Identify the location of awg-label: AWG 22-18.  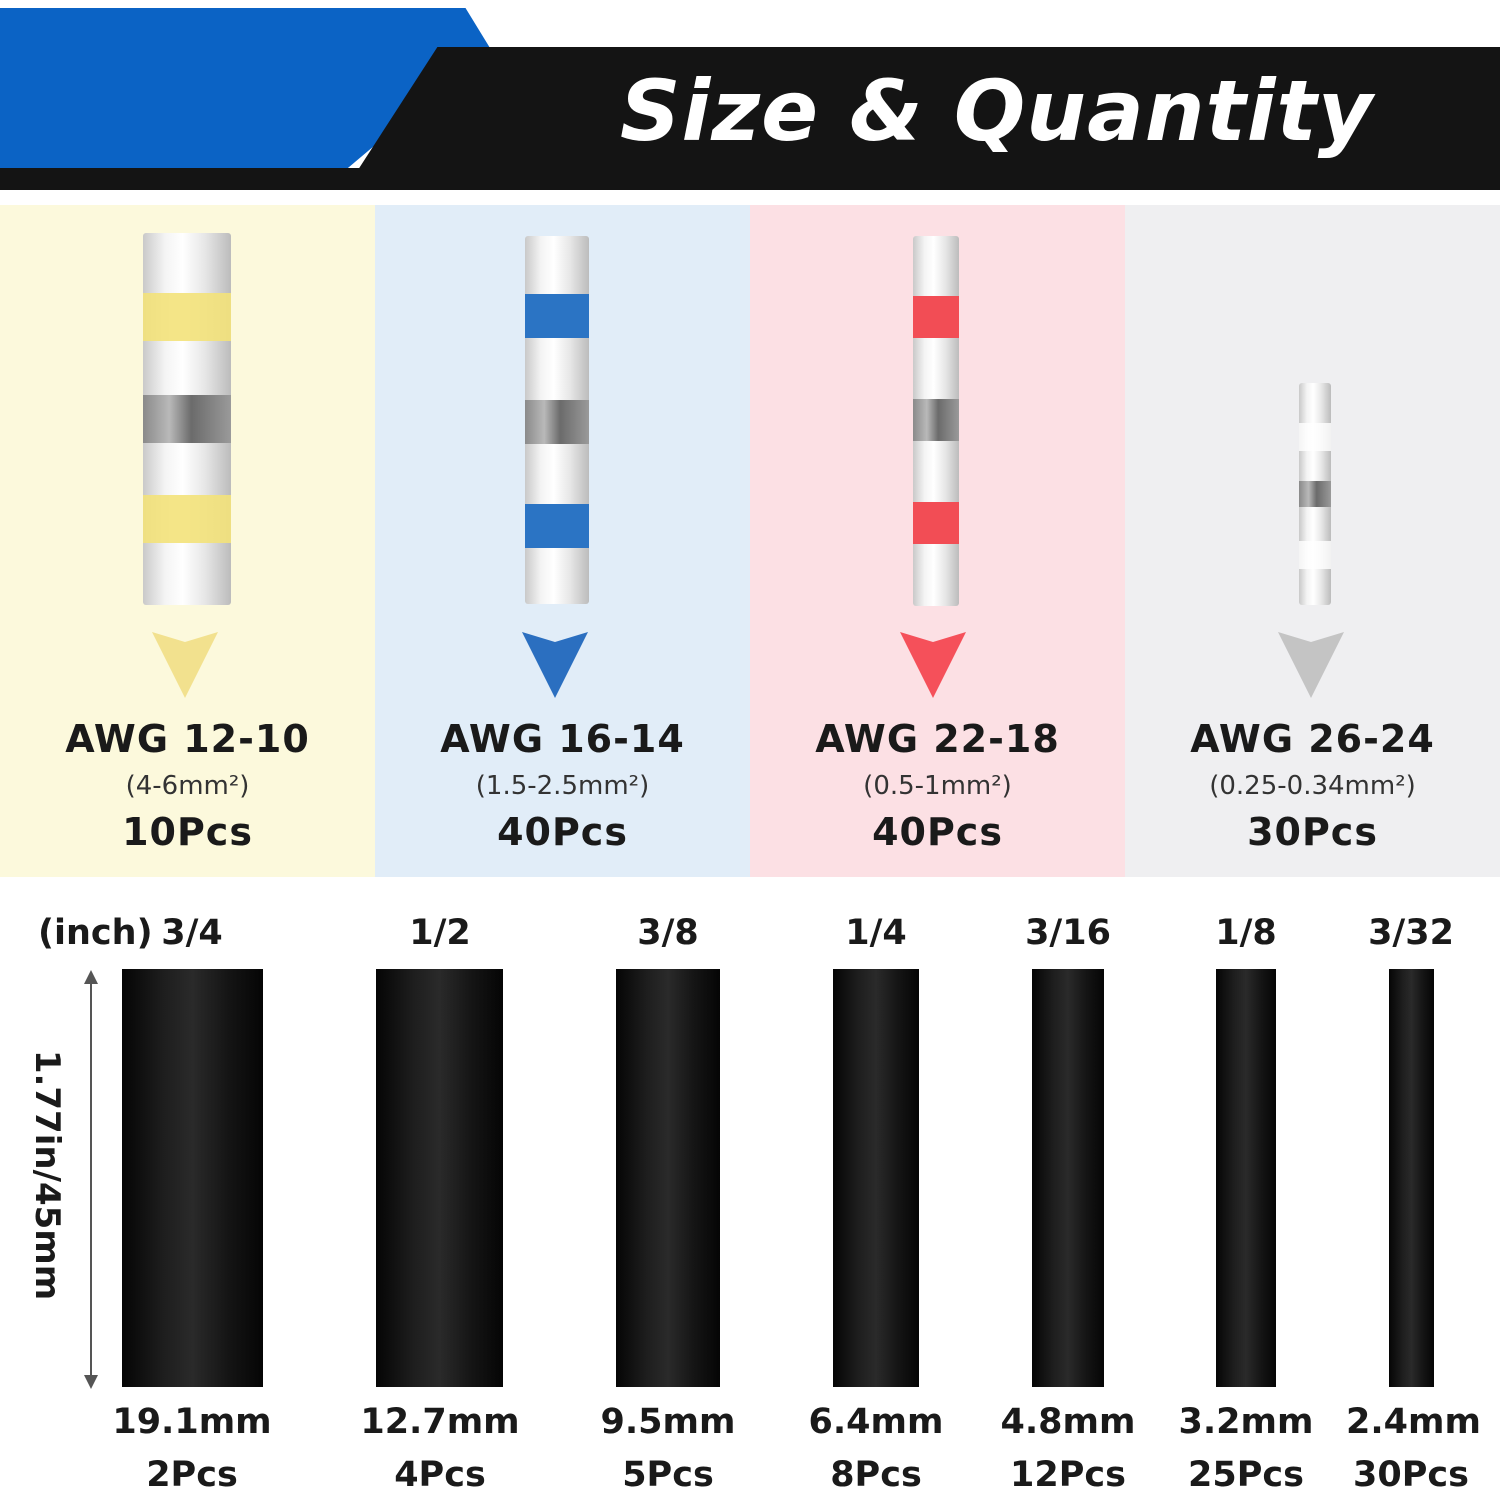
(937, 739).